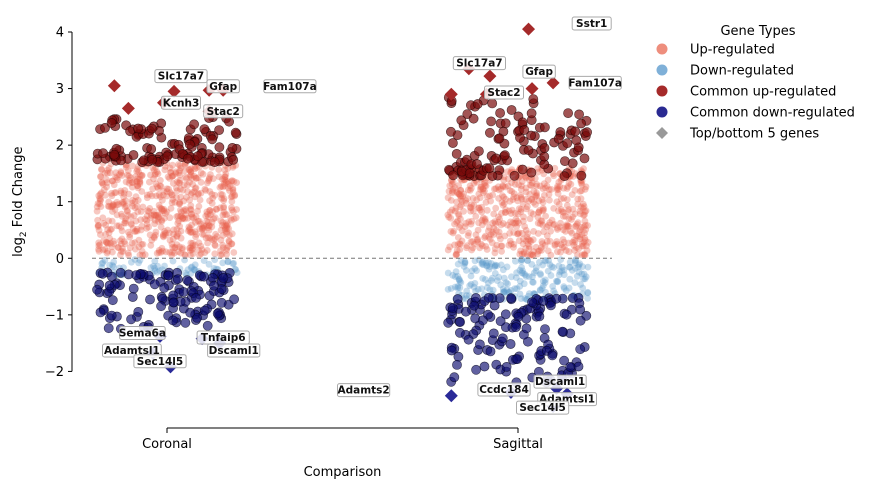 This screenshot has width=882, height=494. I want to click on legend-marker, so click(662, 70).